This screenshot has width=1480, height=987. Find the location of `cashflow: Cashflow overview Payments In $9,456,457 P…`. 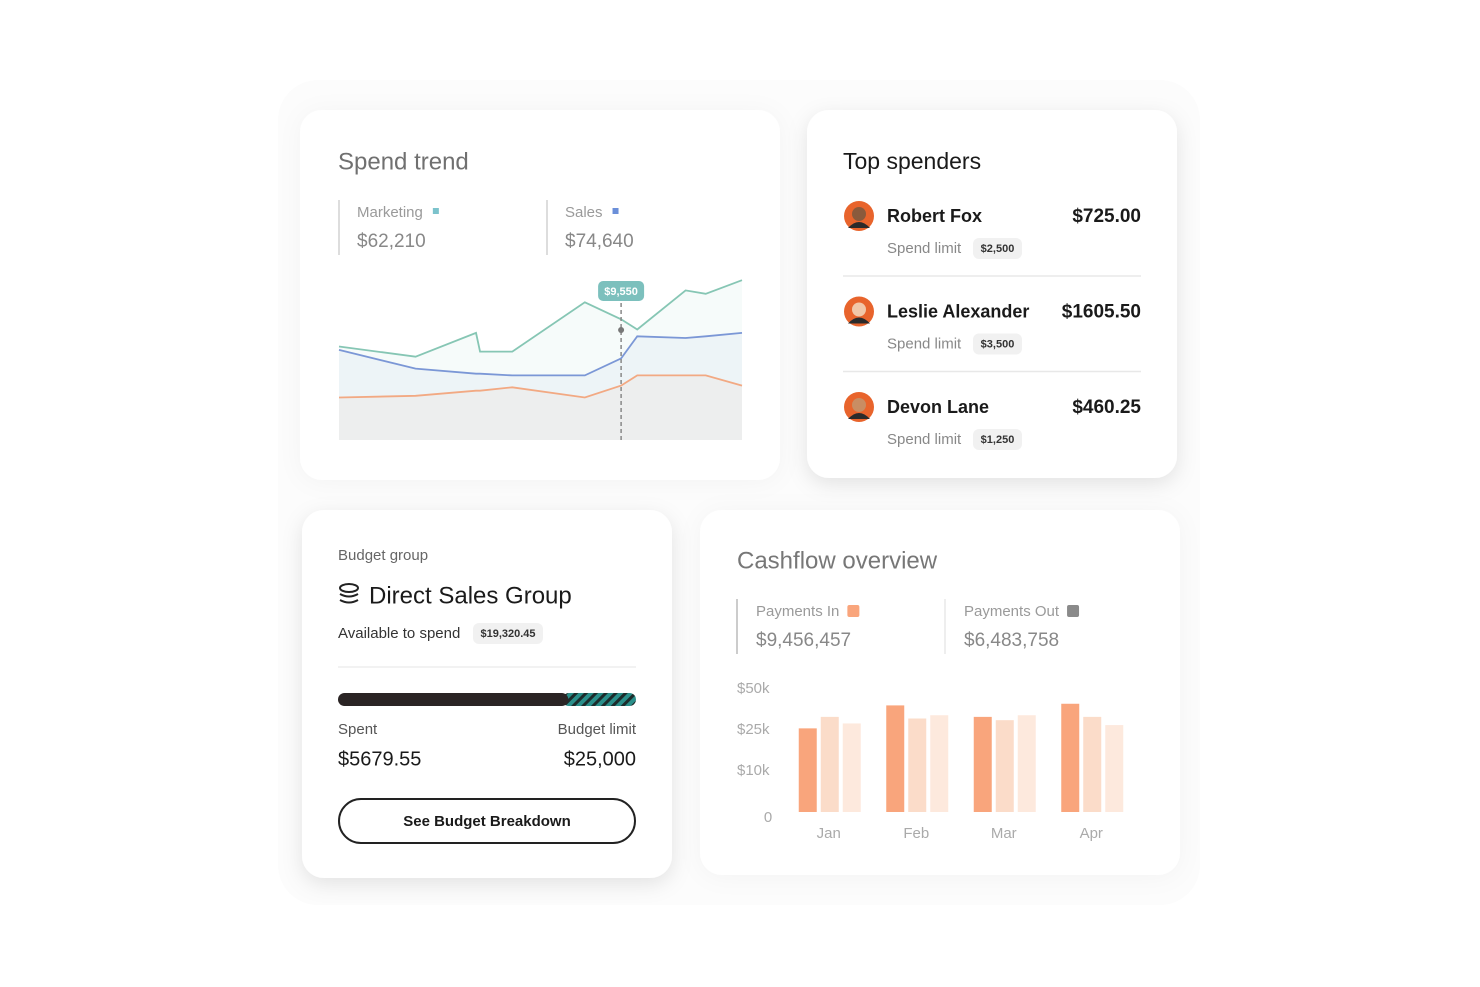

cashflow: Cashflow overview Payments In $9,456,457 P… is located at coordinates (930, 694).